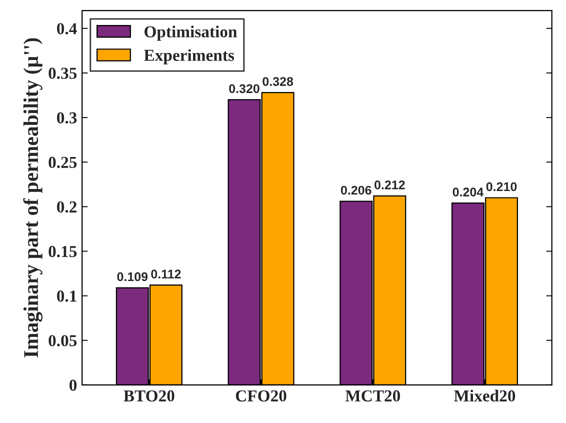  Describe the element at coordinates (191, 33) in the screenshot. I see `legend-label: Optimisation` at that location.